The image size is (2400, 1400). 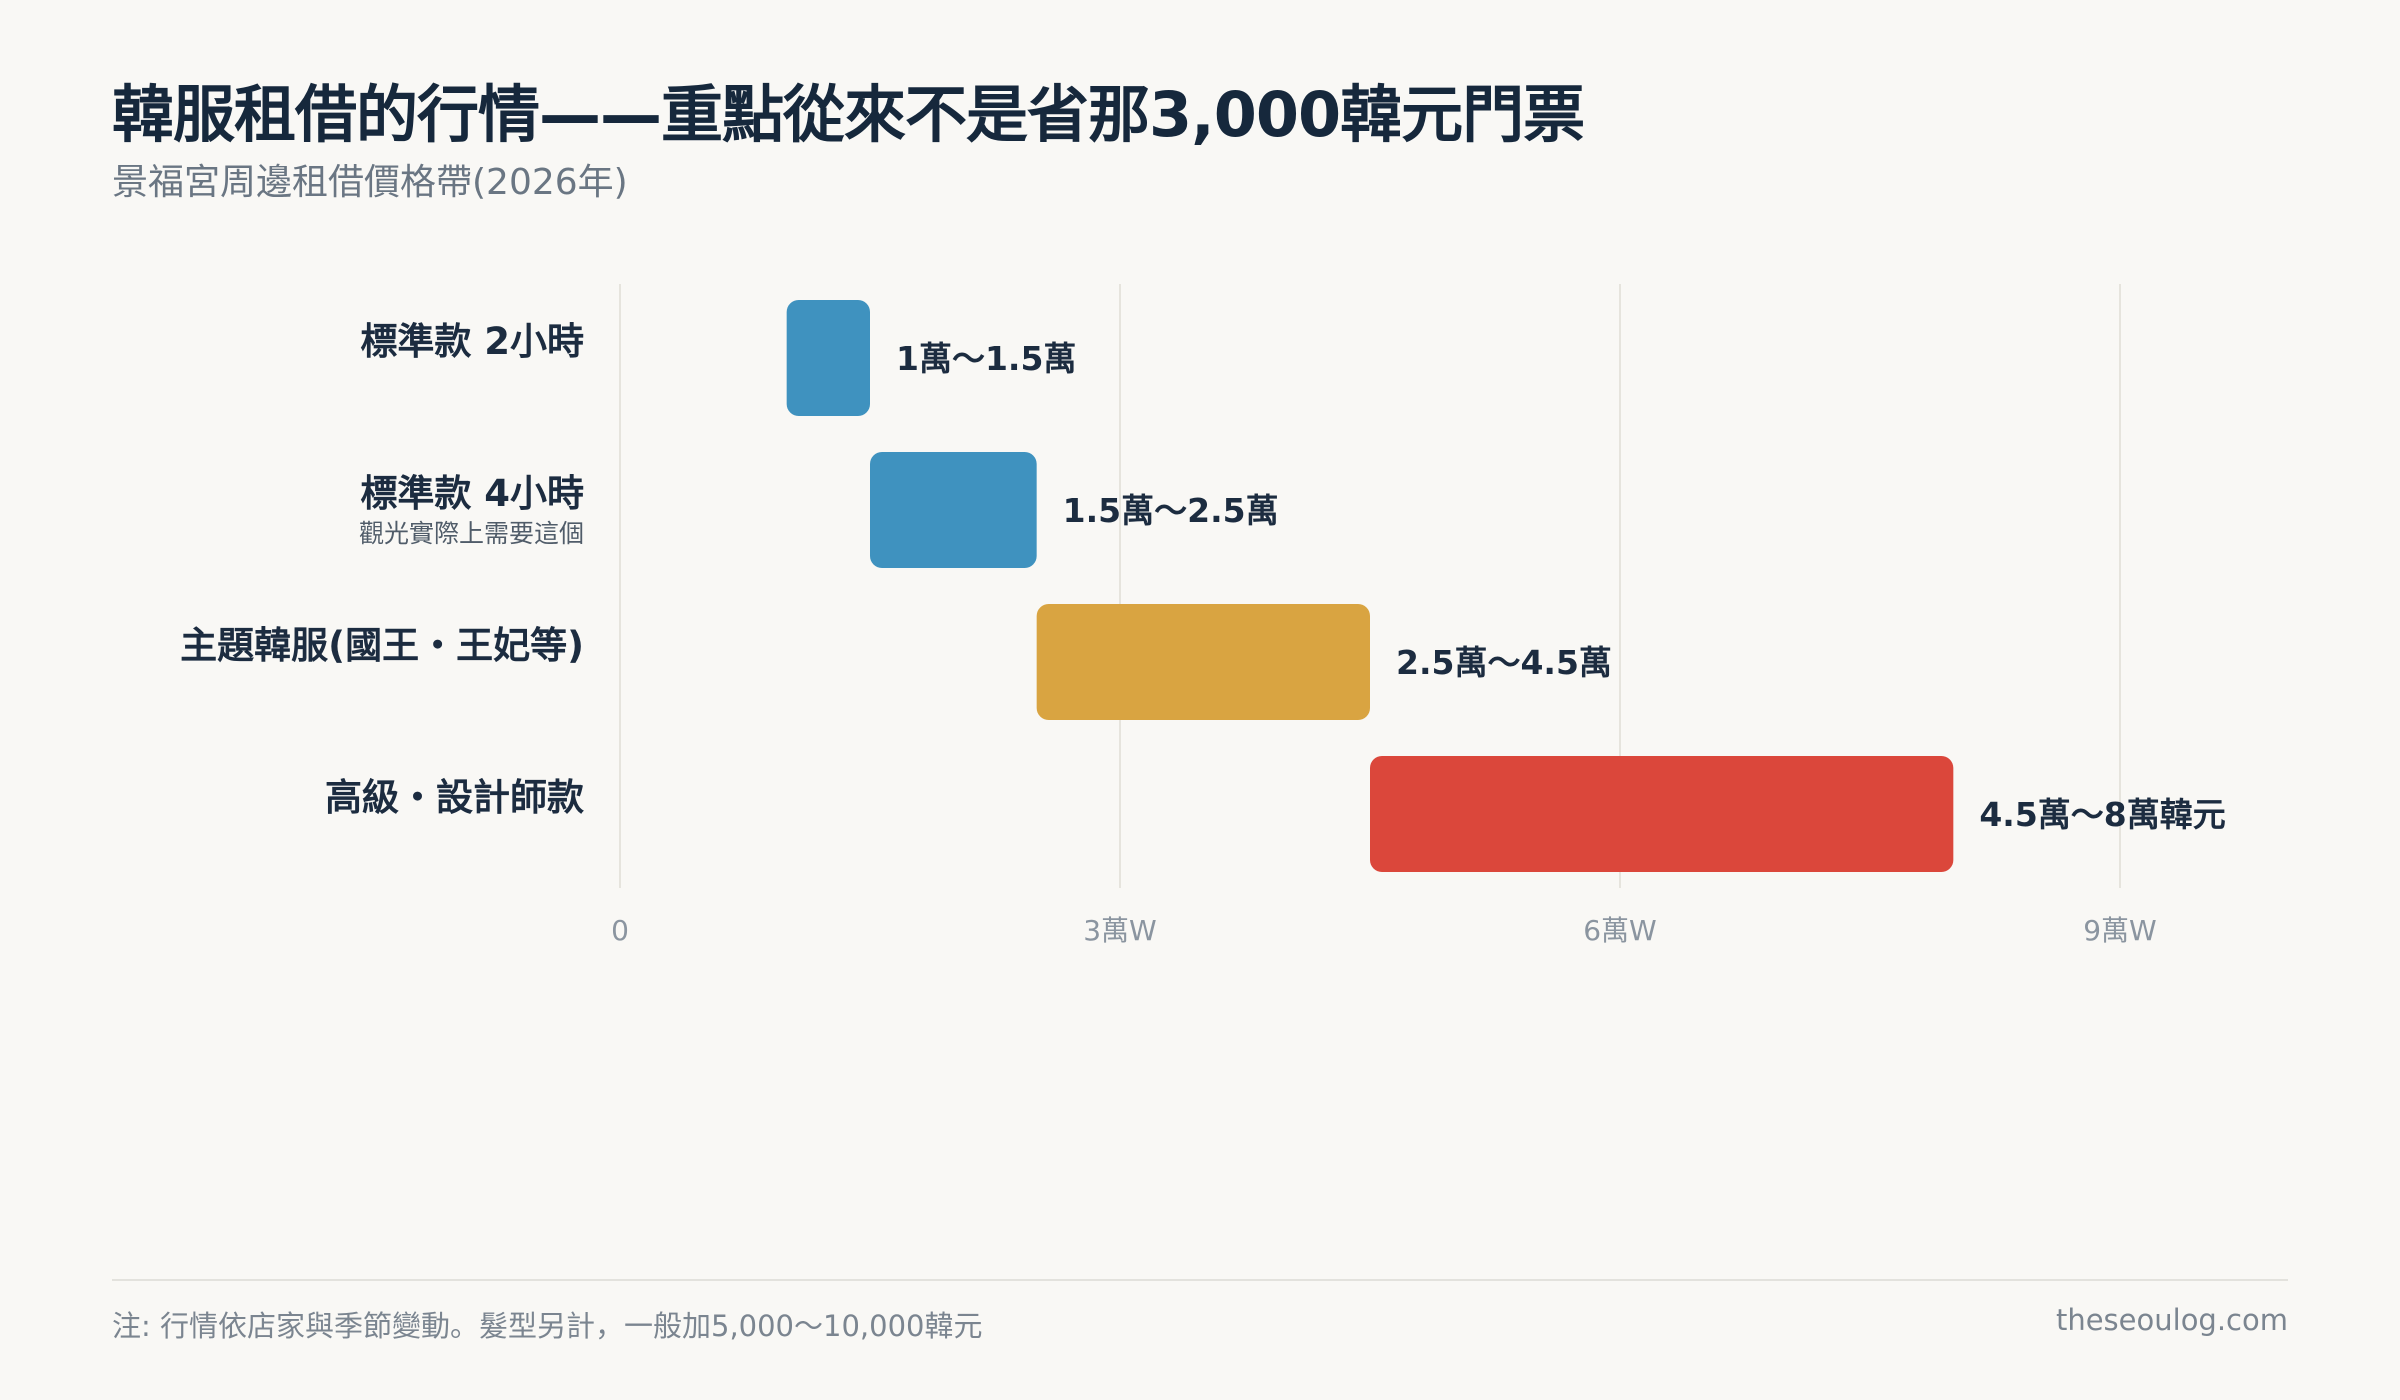 What do you see at coordinates (1120, 930) in the screenshot?
I see `x-tick-label-1: 3萬W` at bounding box center [1120, 930].